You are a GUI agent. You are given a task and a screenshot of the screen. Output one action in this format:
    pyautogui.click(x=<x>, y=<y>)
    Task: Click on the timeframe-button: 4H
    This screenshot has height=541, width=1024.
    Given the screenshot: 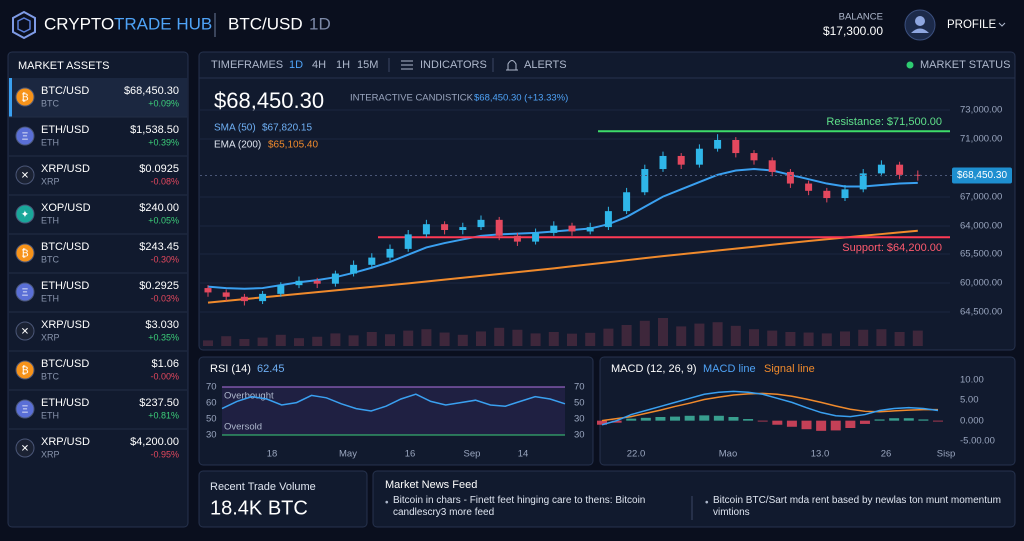 What is the action you would take?
    pyautogui.click(x=319, y=65)
    